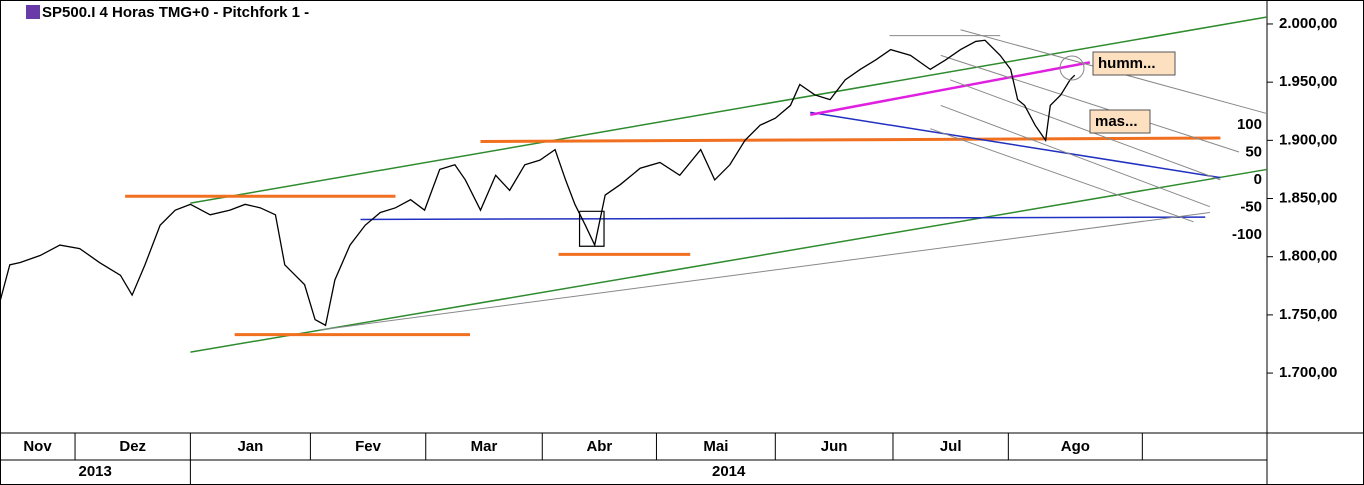 This screenshot has width=1364, height=485. What do you see at coordinates (175, 12) in the screenshot?
I see `chart-title: SP500.I 4 Horas TMG+0 - Pitchfork 1 -` at bounding box center [175, 12].